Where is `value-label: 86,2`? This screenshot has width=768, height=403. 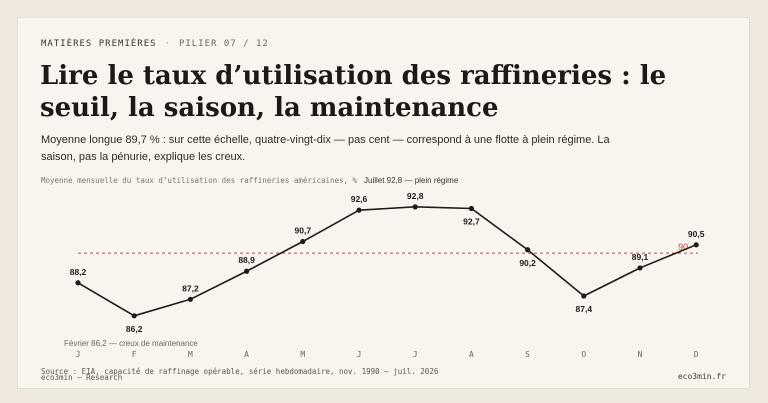 value-label: 86,2 is located at coordinates (134, 329).